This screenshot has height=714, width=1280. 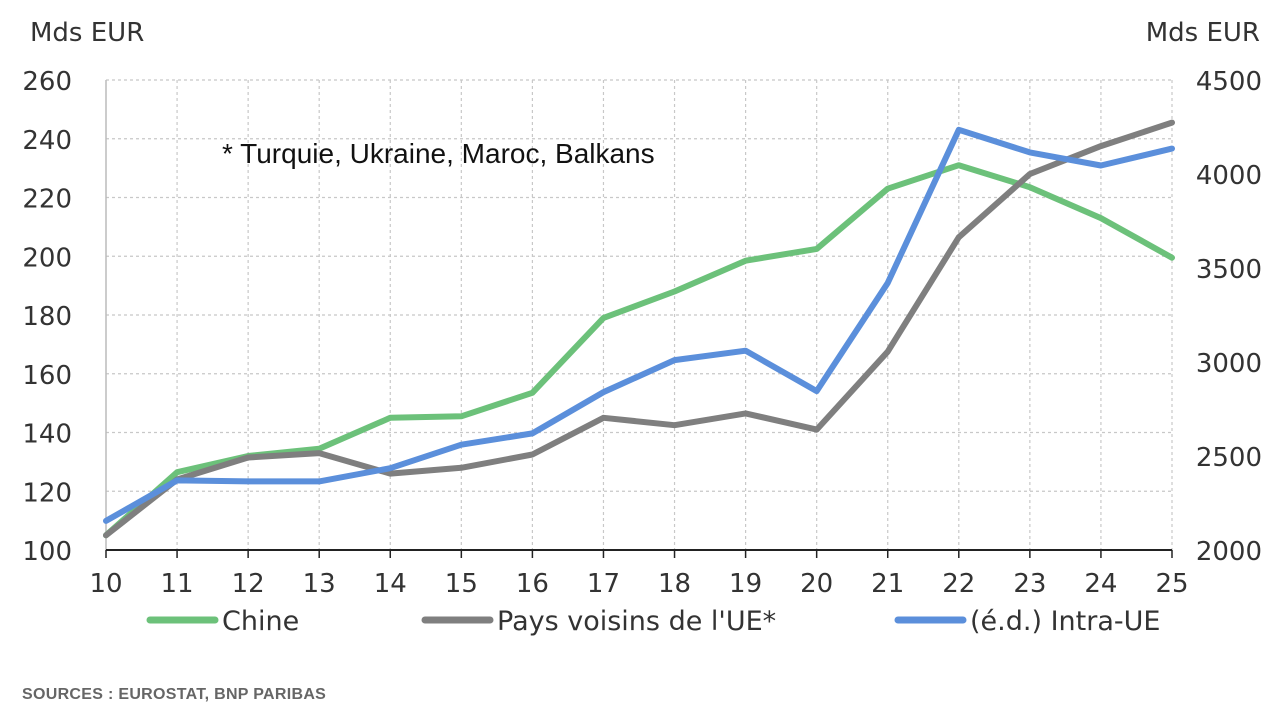 What do you see at coordinates (958, 584) in the screenshot?
I see `x-tick-label: 22` at bounding box center [958, 584].